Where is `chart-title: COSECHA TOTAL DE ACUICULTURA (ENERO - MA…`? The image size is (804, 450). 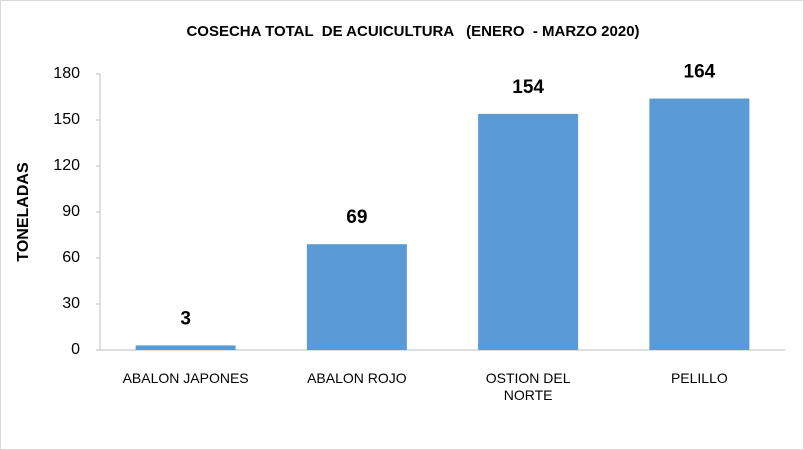 chart-title: COSECHA TOTAL DE ACUICULTURA (ENERO - MA… is located at coordinates (412, 31).